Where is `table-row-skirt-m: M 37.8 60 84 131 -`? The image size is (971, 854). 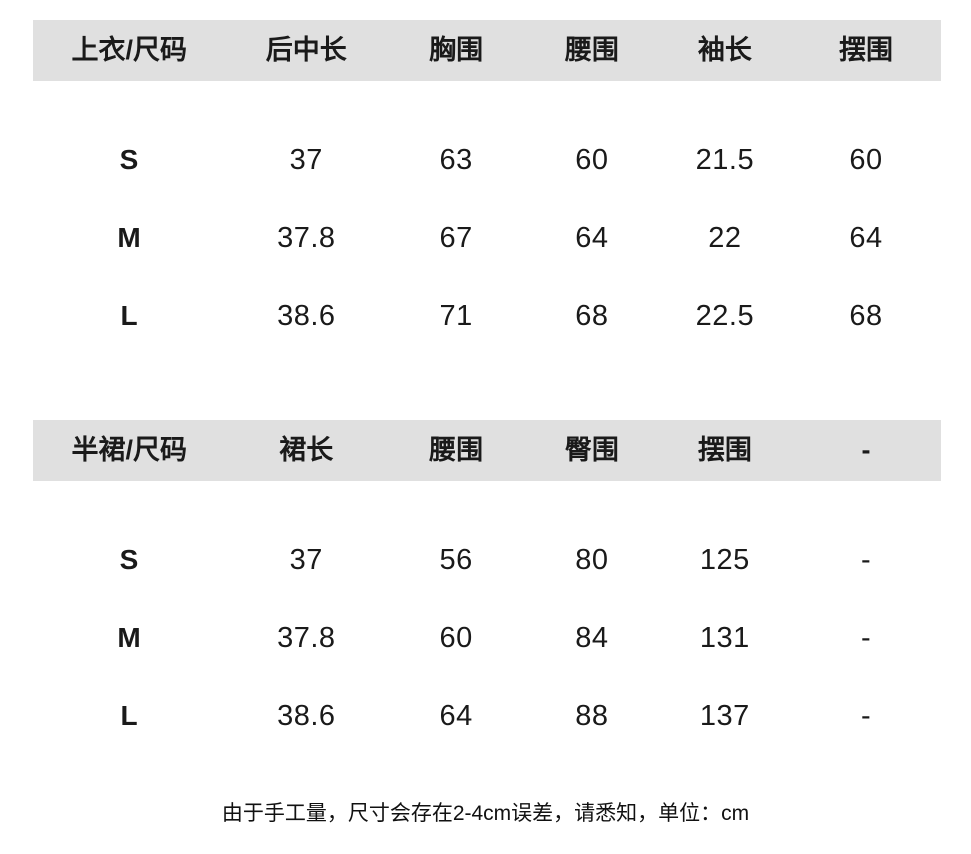
table-row-skirt-m: M 37.8 60 84 131 - is located at coordinates (487, 638).